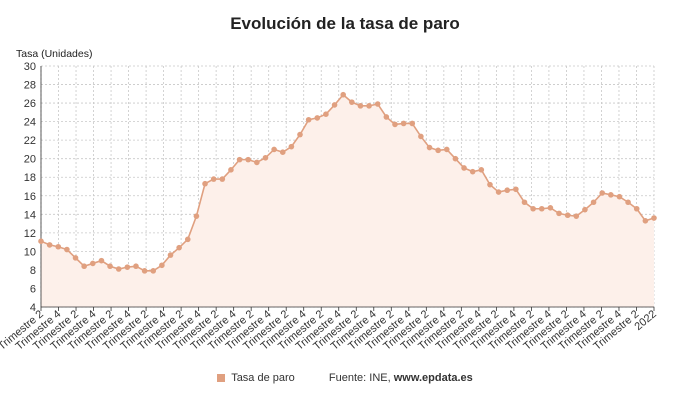  What do you see at coordinates (345, 23) in the screenshot?
I see `chart-title: Evolución de la tasa de paro` at bounding box center [345, 23].